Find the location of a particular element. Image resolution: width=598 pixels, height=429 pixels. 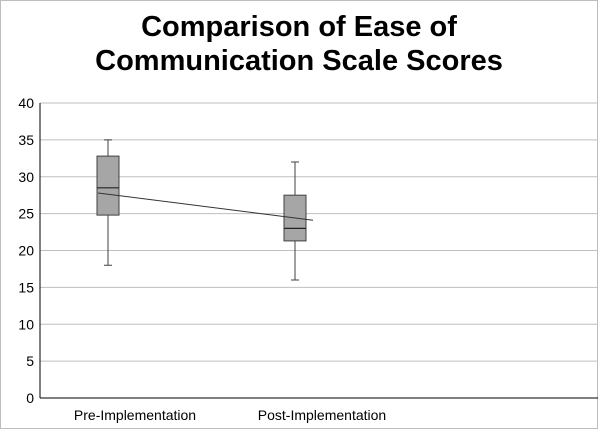

chart-title-line-1: Comparison of Ease of is located at coordinates (299, 27).